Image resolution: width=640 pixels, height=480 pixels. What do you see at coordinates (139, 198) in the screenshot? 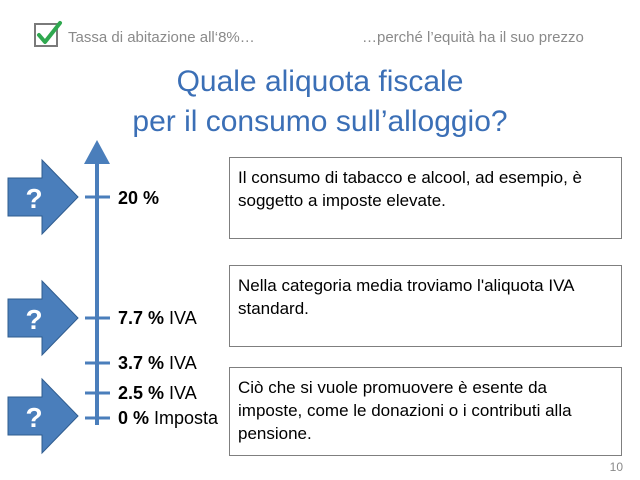
I see `tick-label-20: 20 %` at bounding box center [139, 198].